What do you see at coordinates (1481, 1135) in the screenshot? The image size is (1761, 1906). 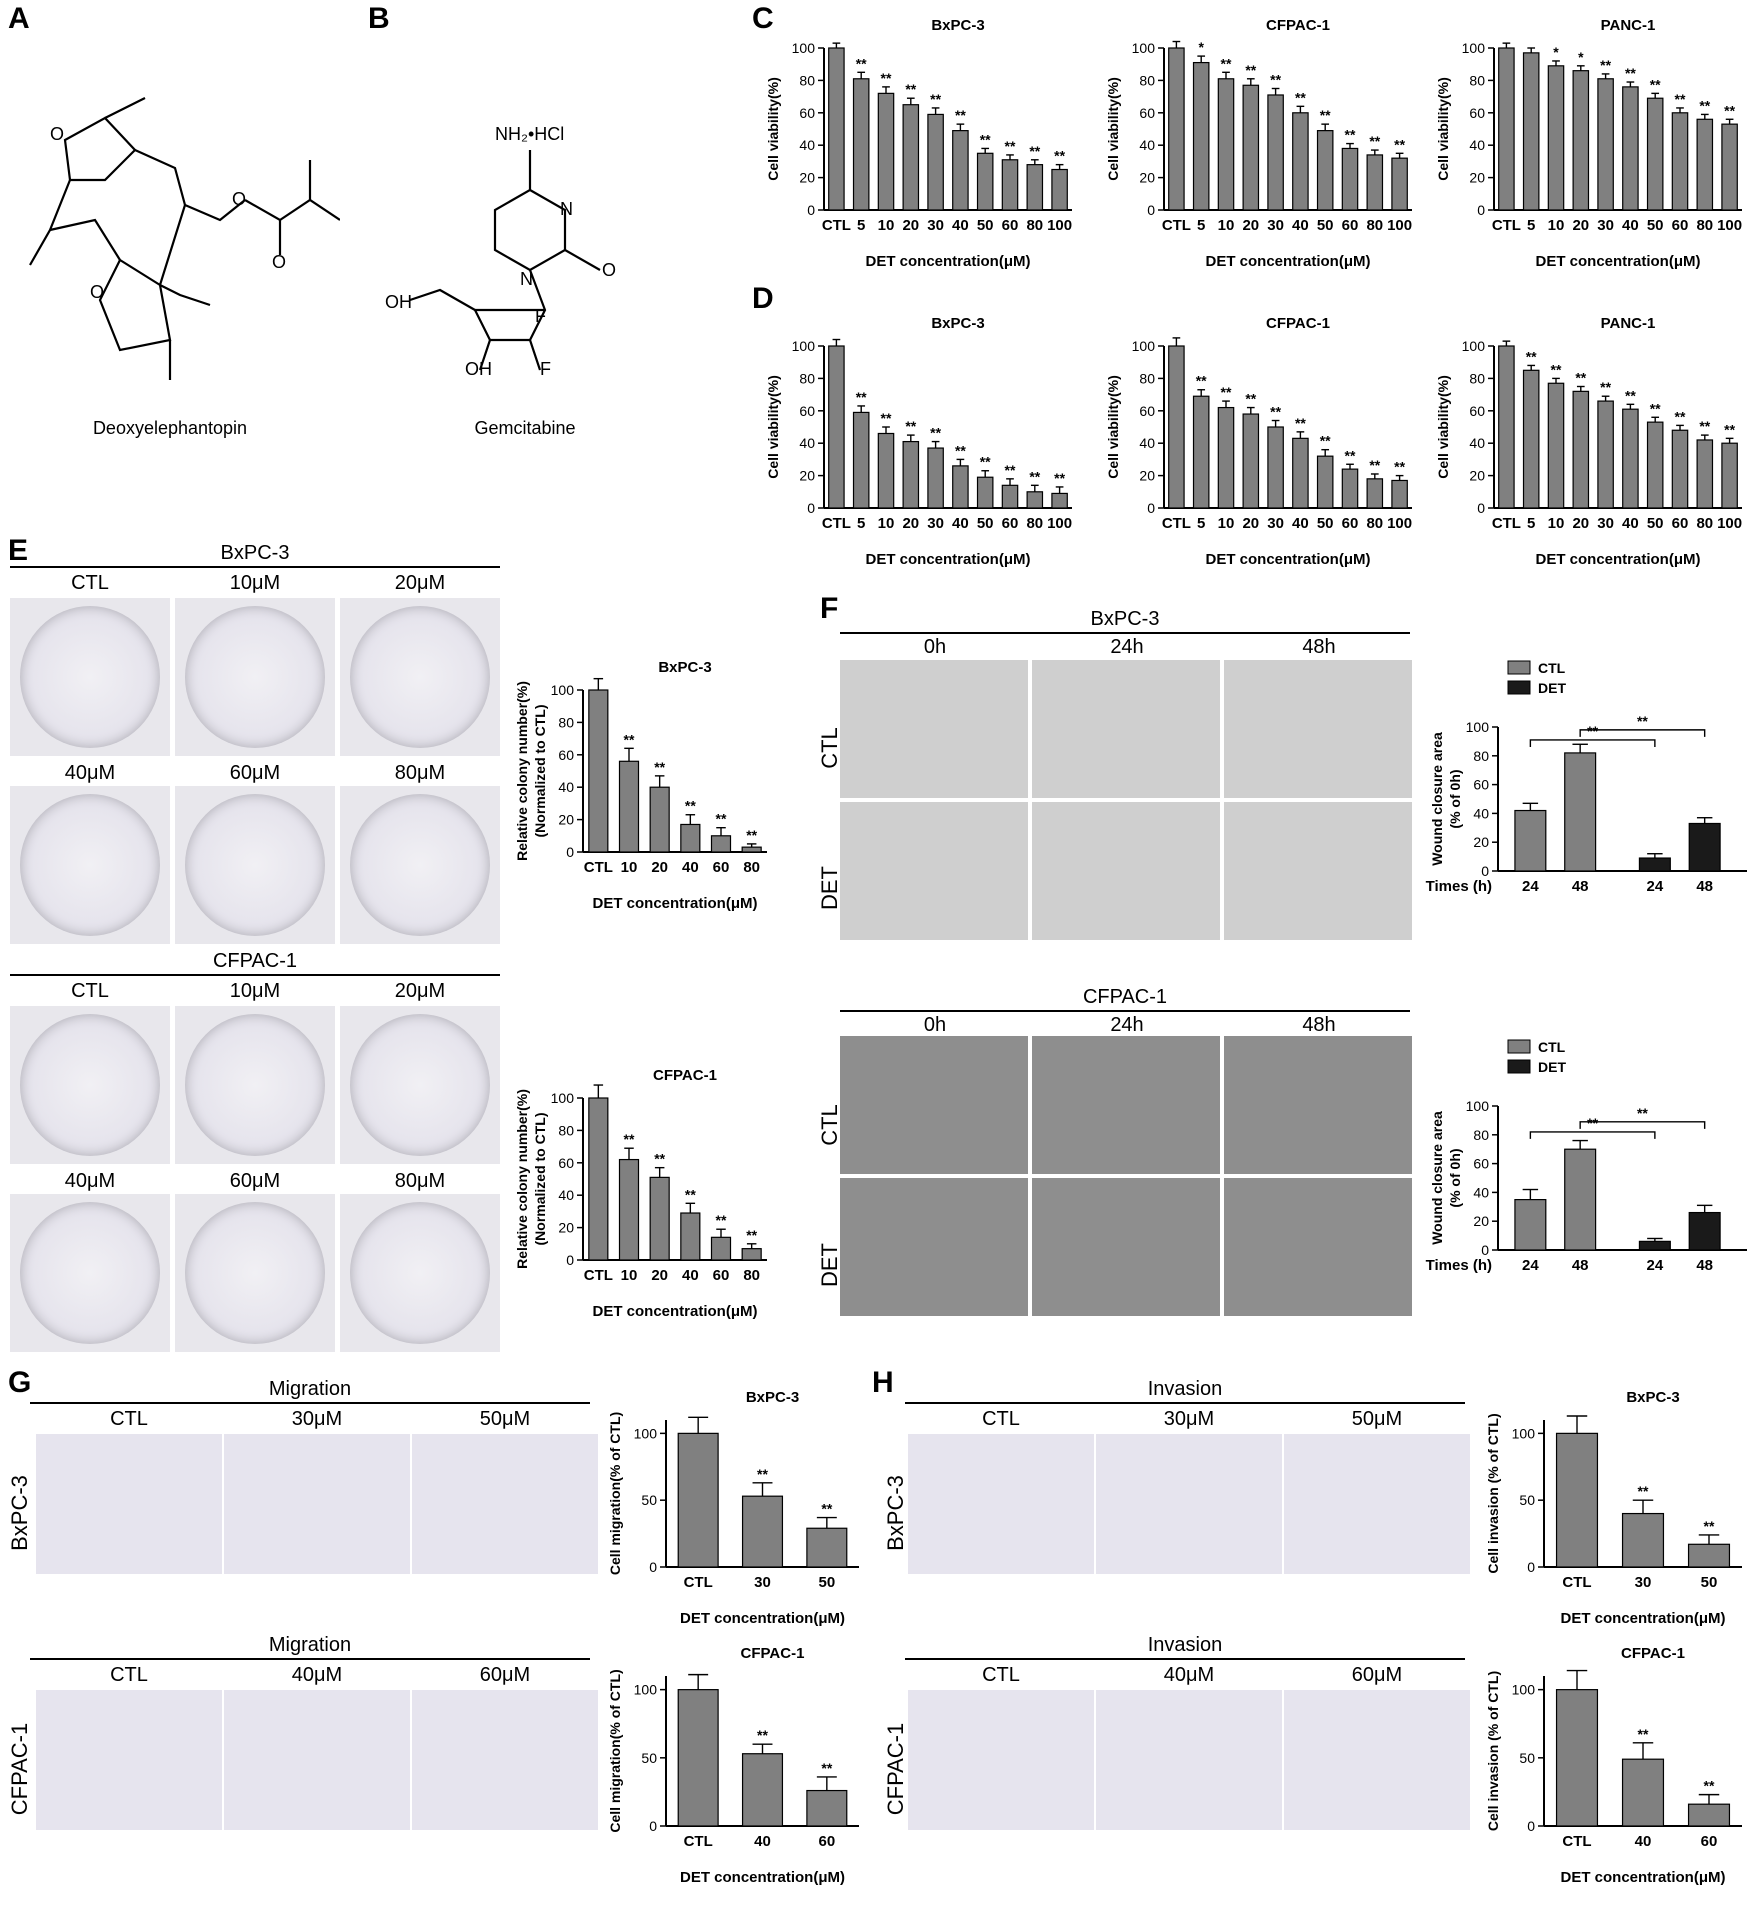 I see `y-tick-label: 80` at bounding box center [1481, 1135].